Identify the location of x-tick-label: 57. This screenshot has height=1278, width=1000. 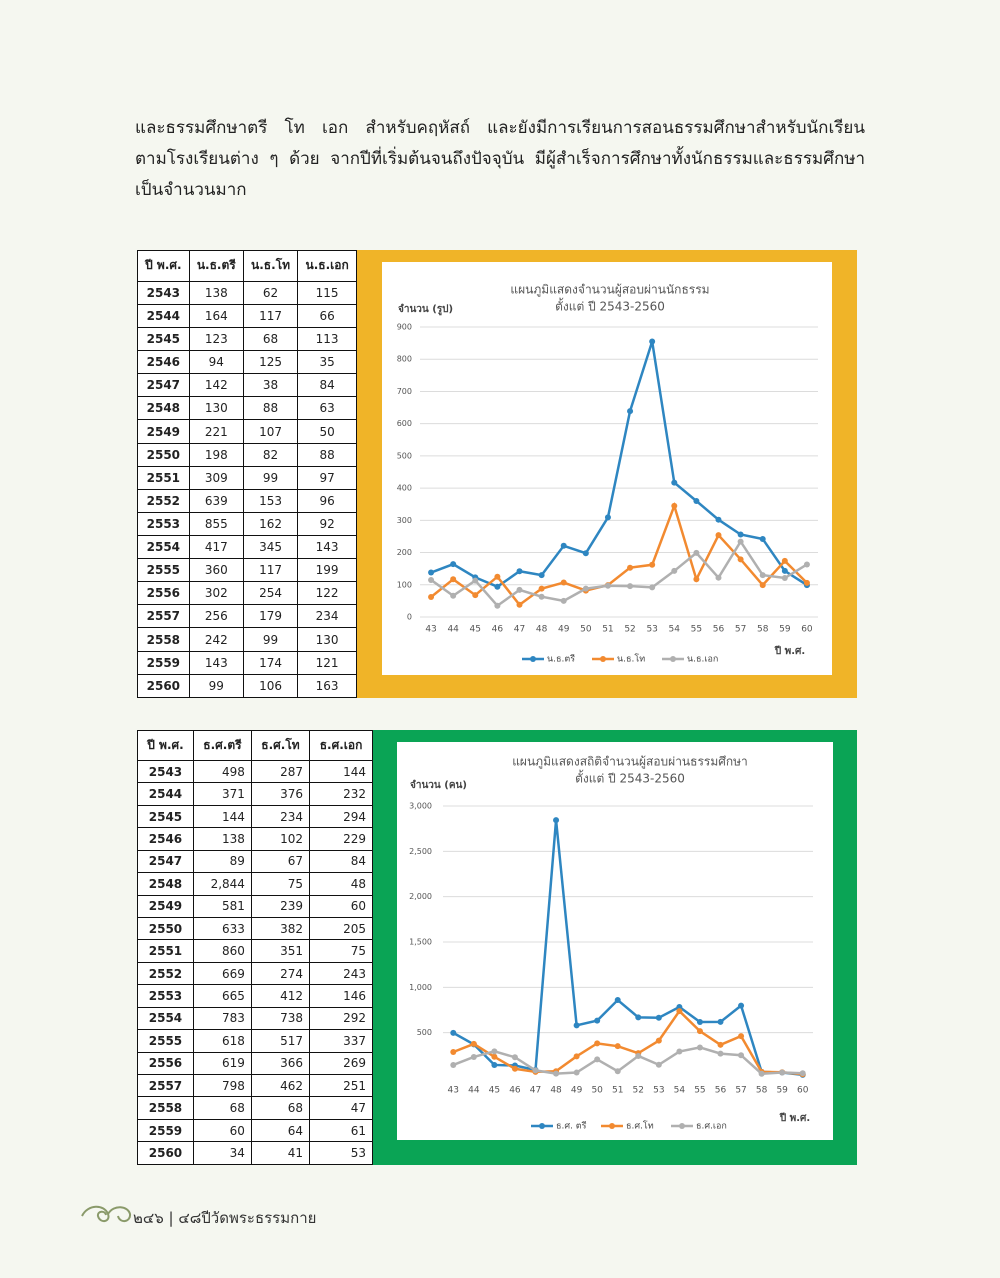
(740, 630).